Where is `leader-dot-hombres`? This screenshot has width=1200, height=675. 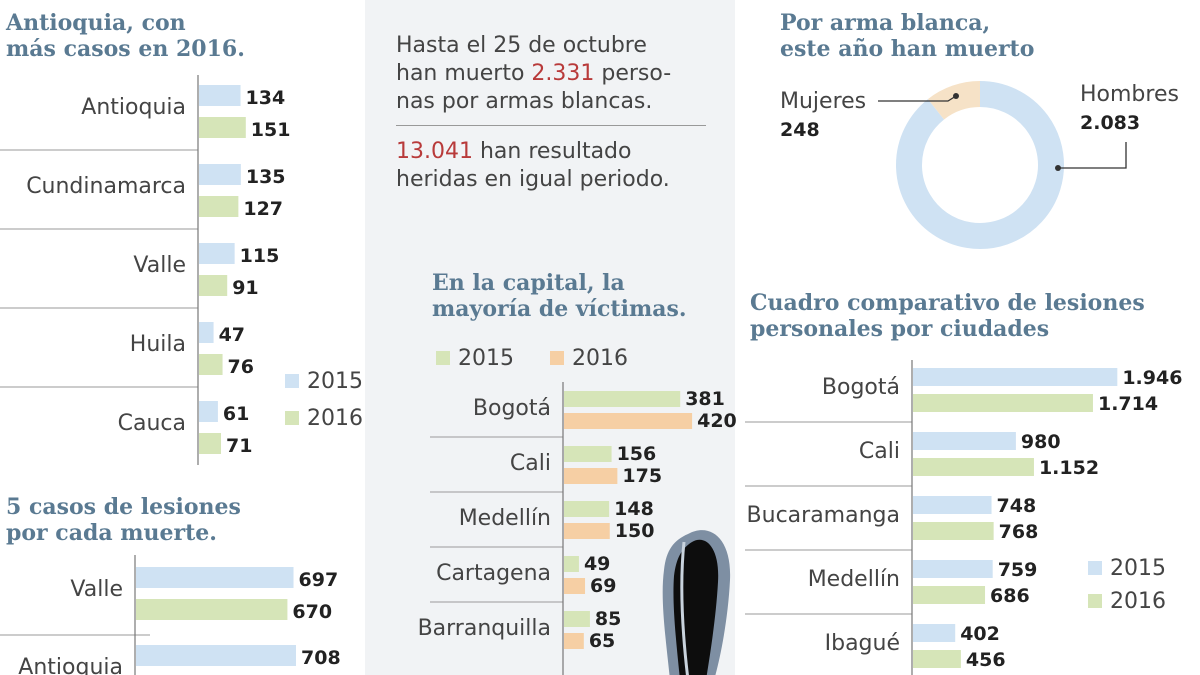
leader-dot-hombres is located at coordinates (1058, 168).